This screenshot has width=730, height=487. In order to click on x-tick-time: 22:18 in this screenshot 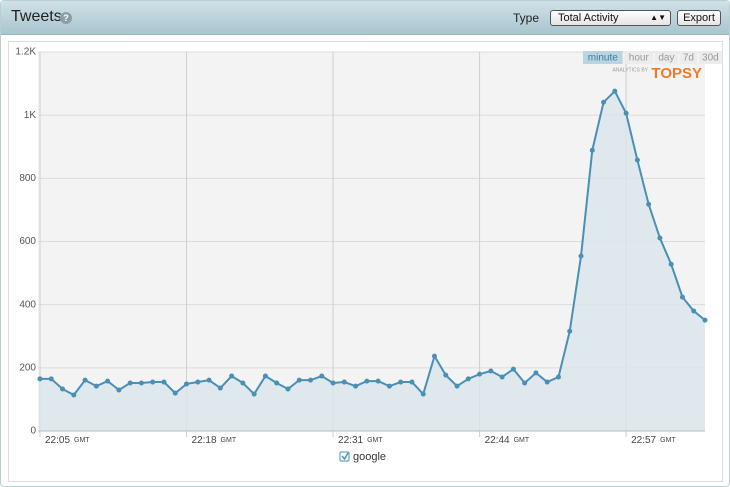, I will do `click(204, 440)`.